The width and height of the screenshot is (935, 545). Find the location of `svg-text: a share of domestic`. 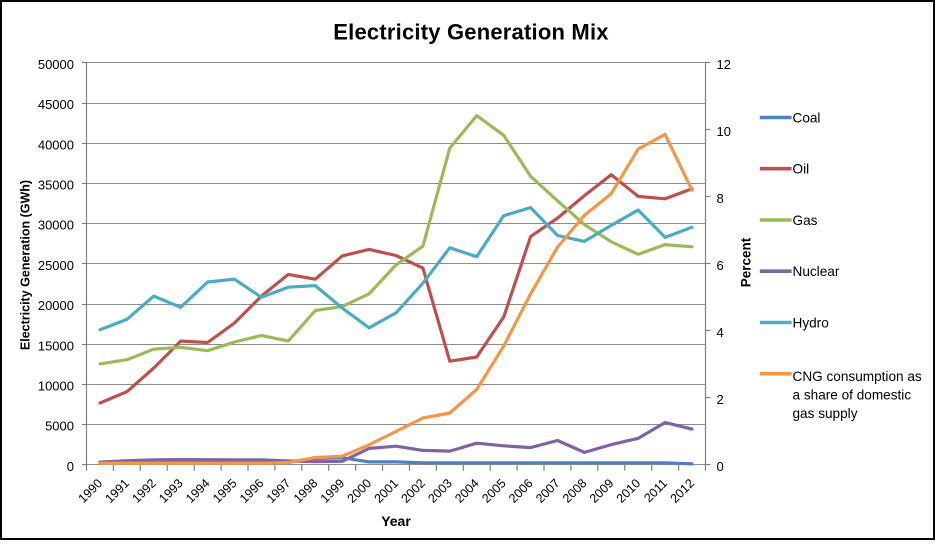

svg-text: a share of domestic is located at coordinates (852, 395).